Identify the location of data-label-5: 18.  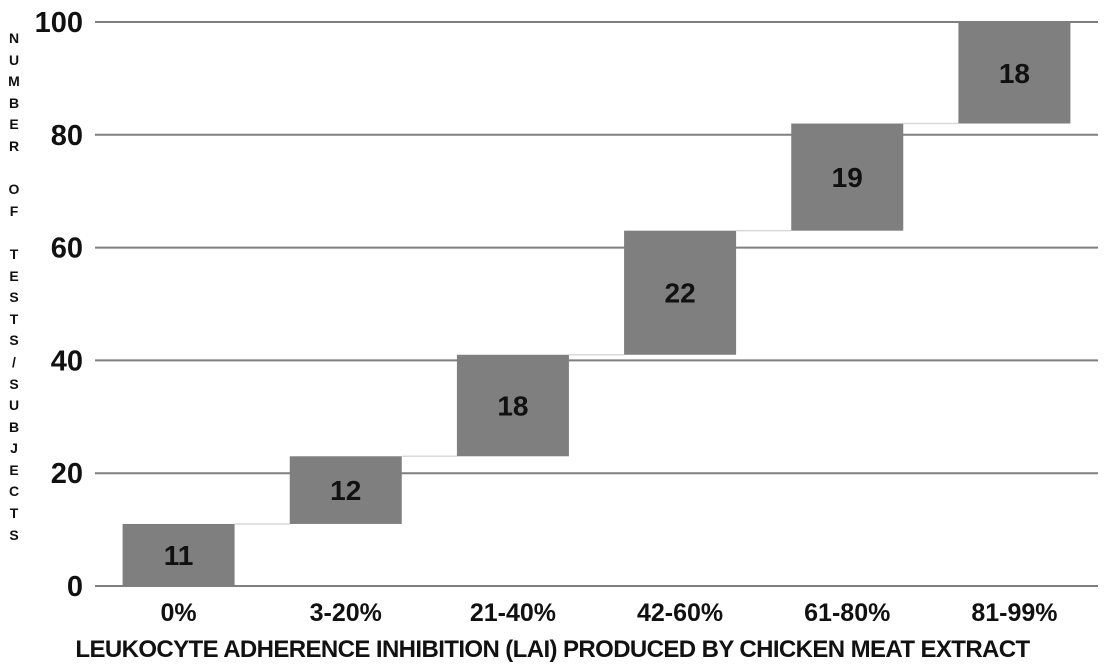
(1014, 73).